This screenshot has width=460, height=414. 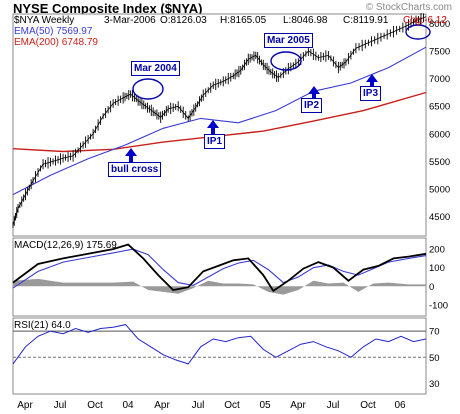 What do you see at coordinates (243, 20) in the screenshot?
I see `header-high: H:8165.05` at bounding box center [243, 20].